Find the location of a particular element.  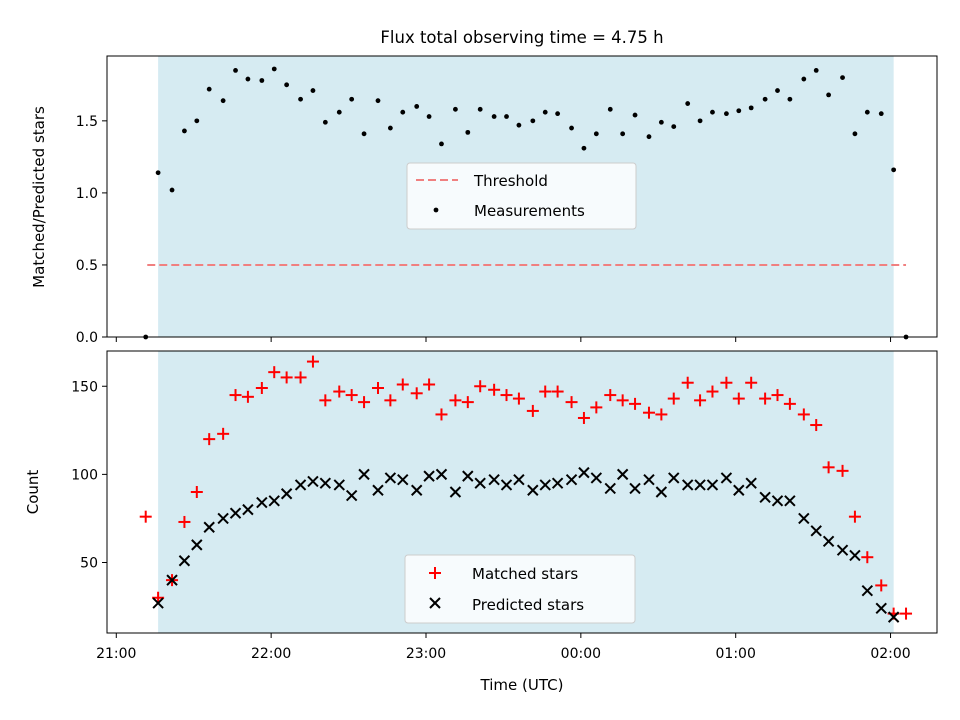

matched-legend-label: Matched stars is located at coordinates (525, 574).